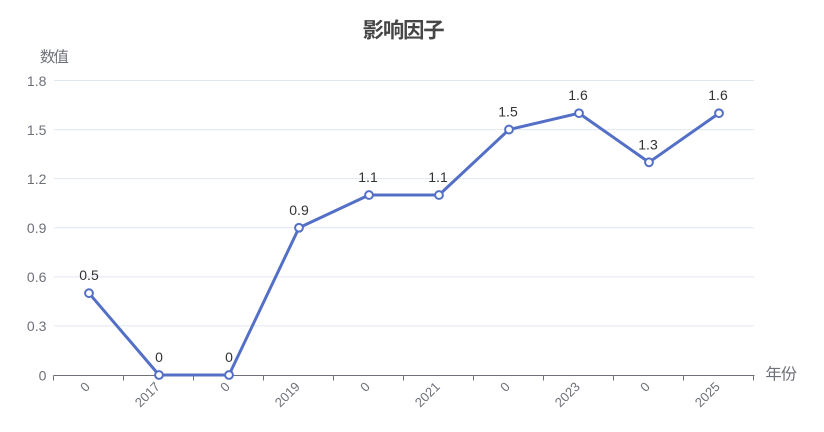  I want to click on svg-text: 1.2, so click(37, 179).